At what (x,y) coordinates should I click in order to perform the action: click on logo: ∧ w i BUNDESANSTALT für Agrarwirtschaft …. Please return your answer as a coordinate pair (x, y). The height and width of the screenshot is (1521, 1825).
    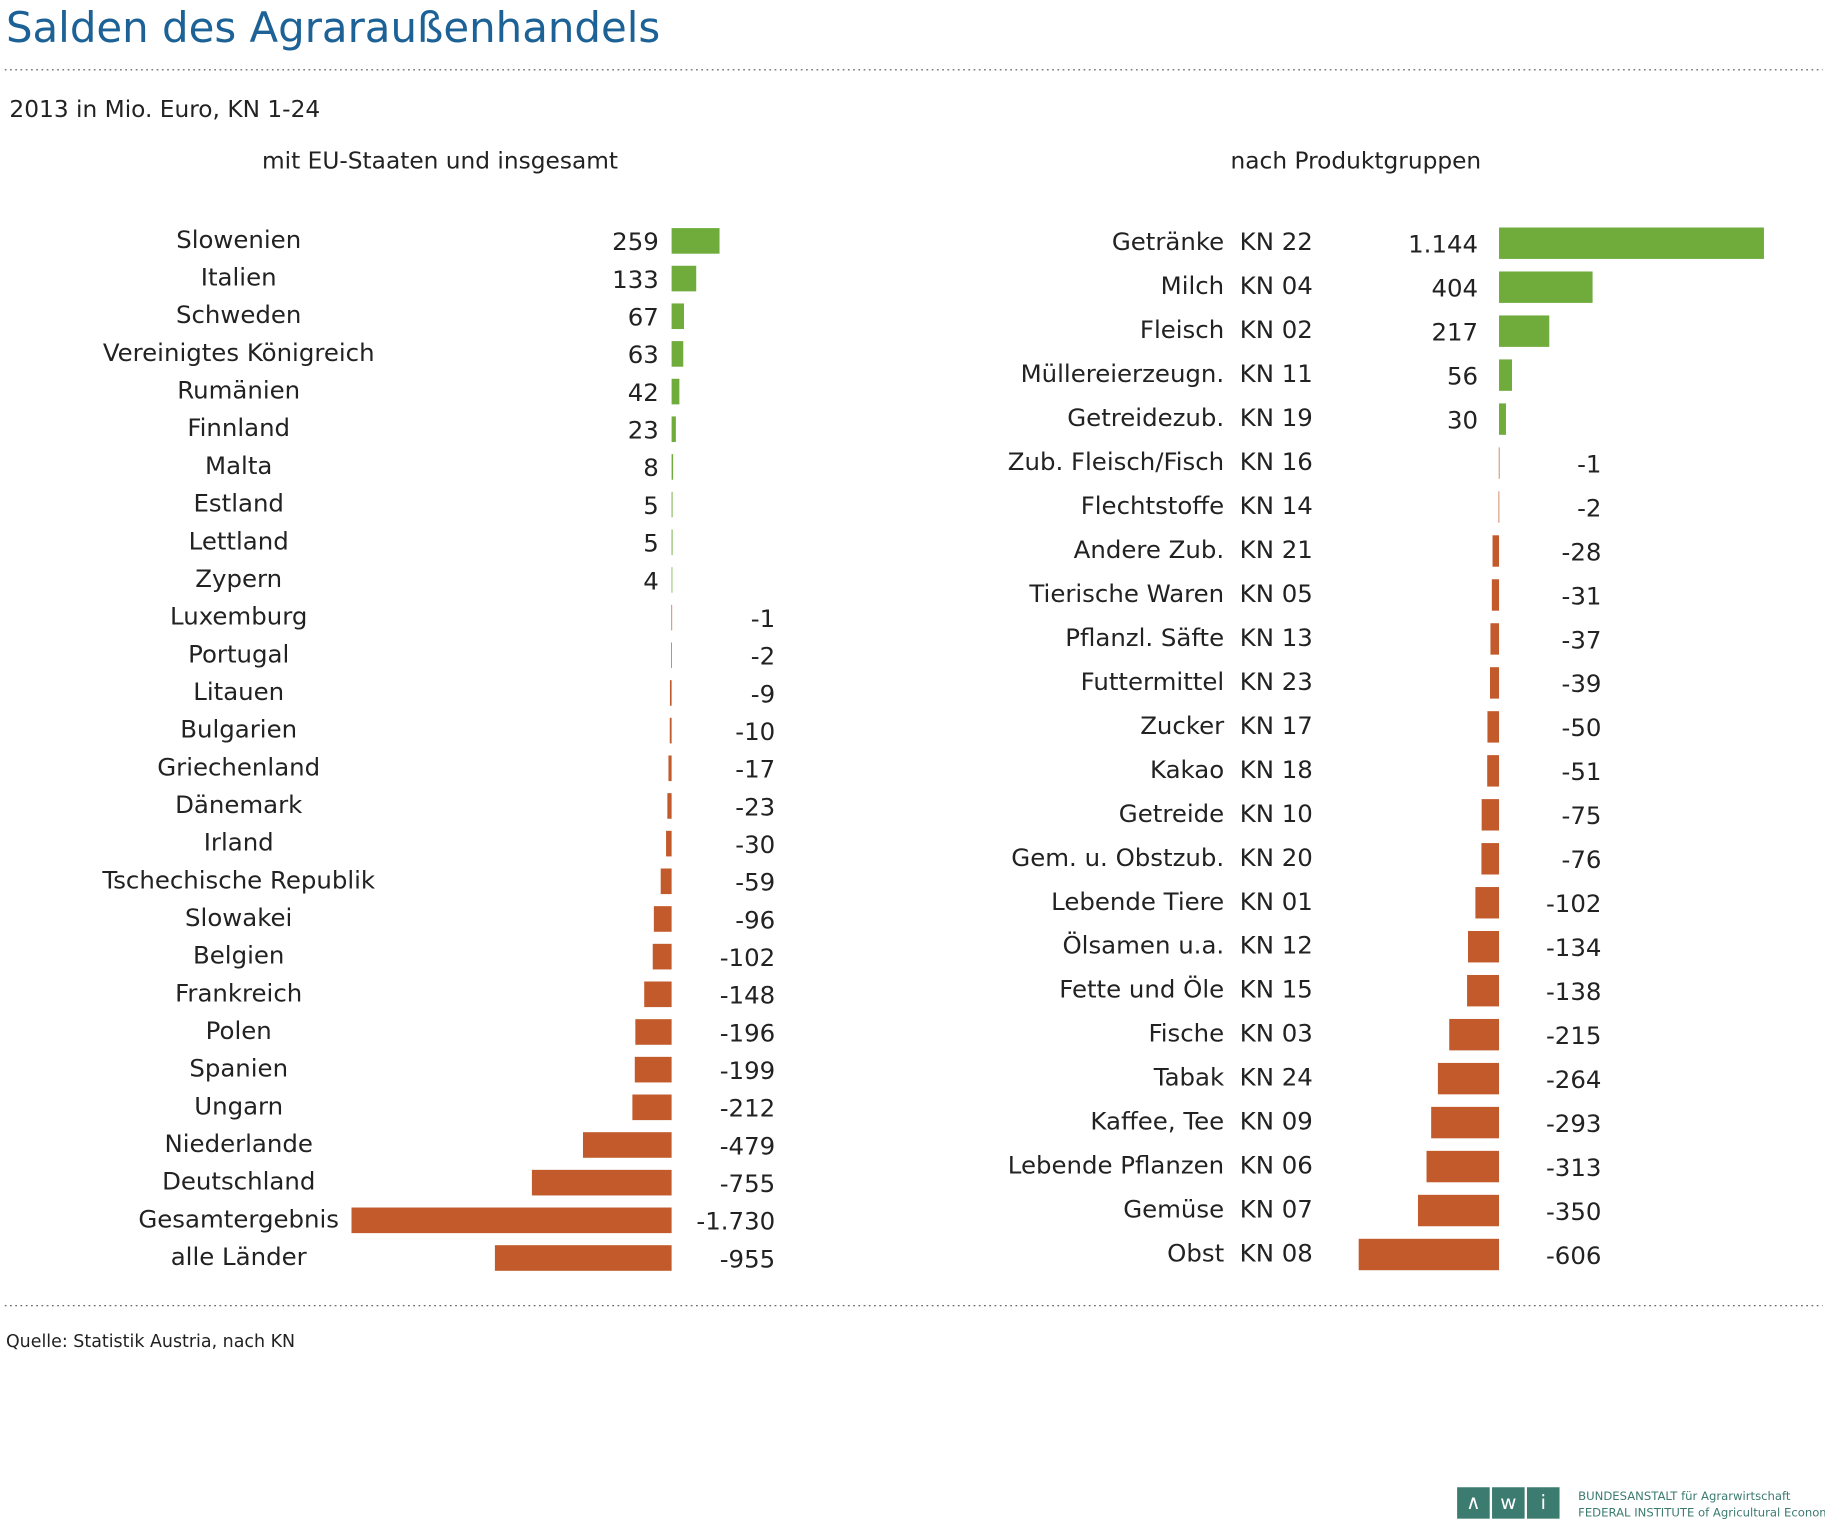
    Looking at the image, I should click on (1641, 1503).